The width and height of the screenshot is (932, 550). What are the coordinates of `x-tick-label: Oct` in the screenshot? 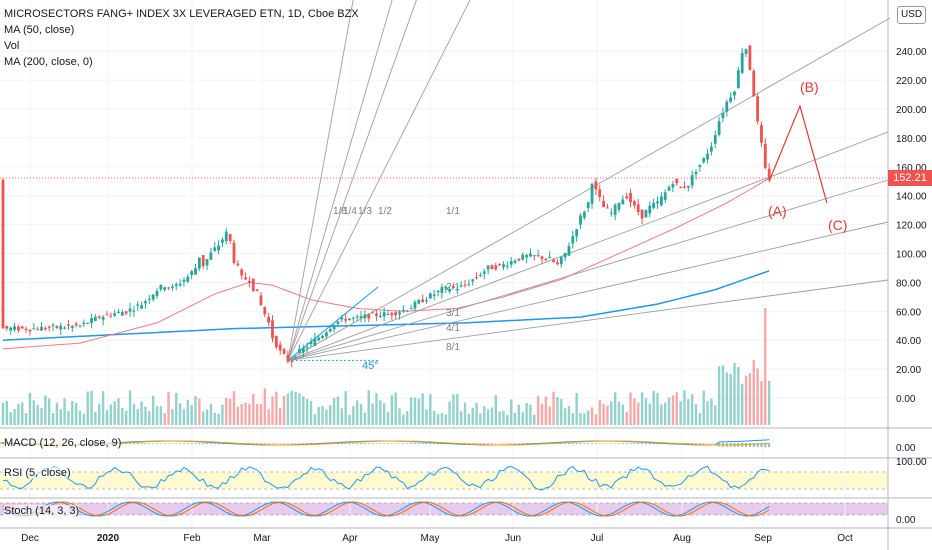 It's located at (845, 538).